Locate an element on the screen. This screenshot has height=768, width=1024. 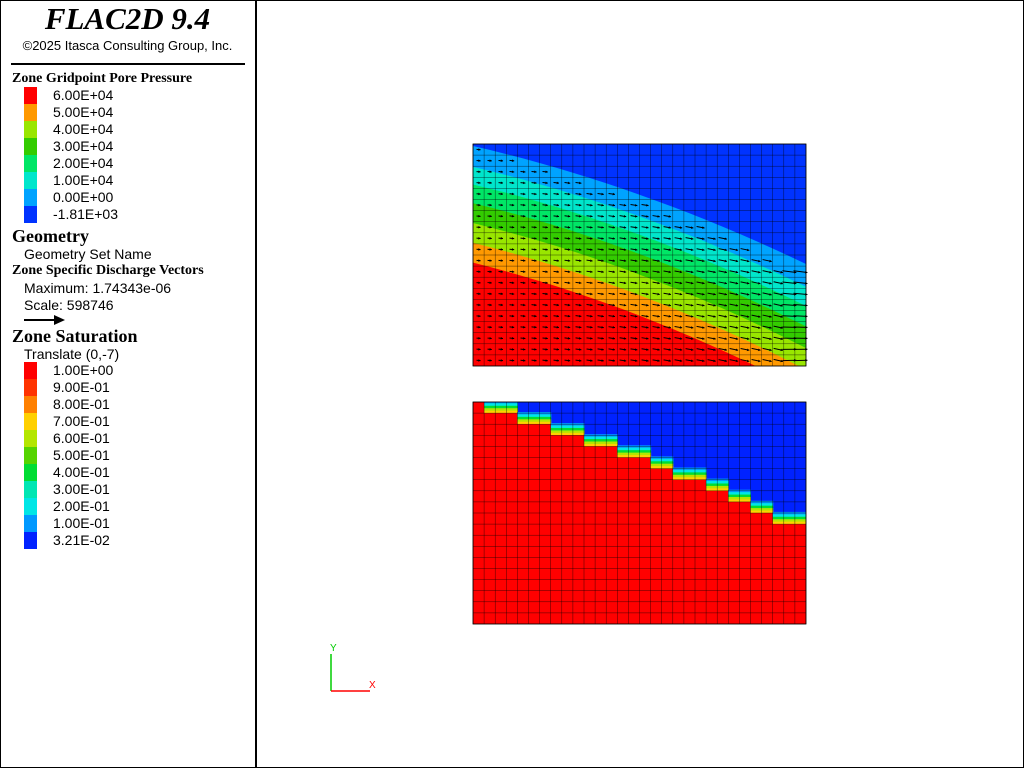
saturation-scale-label: 1.00E+00 is located at coordinates (83, 370).